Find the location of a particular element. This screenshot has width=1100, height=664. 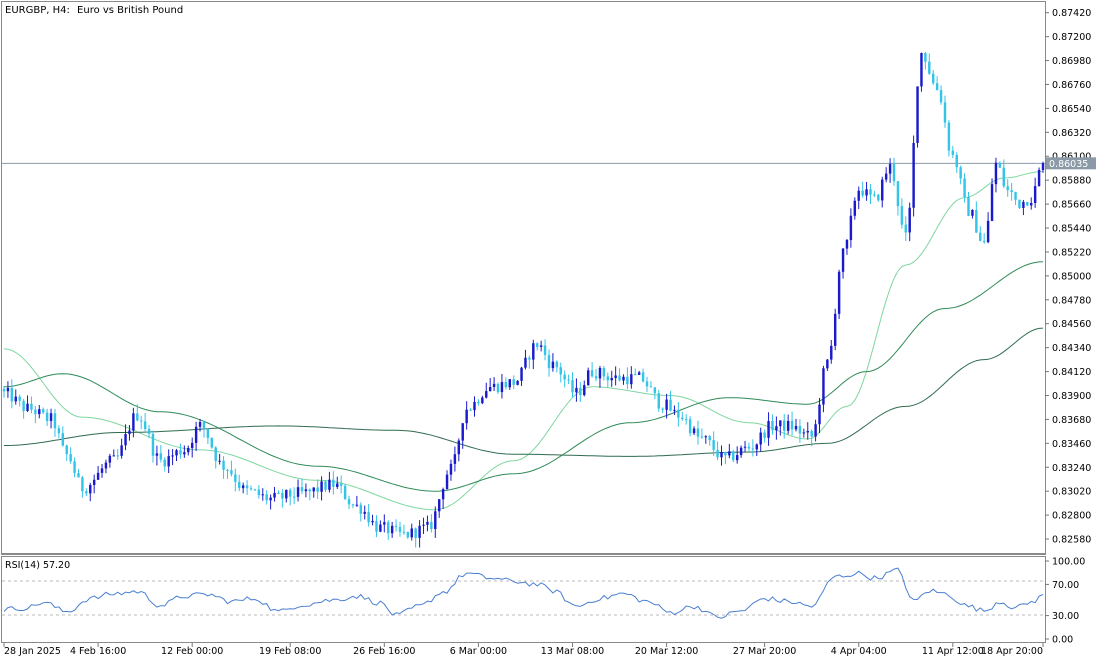

rsi-series is located at coordinates (523, 593).